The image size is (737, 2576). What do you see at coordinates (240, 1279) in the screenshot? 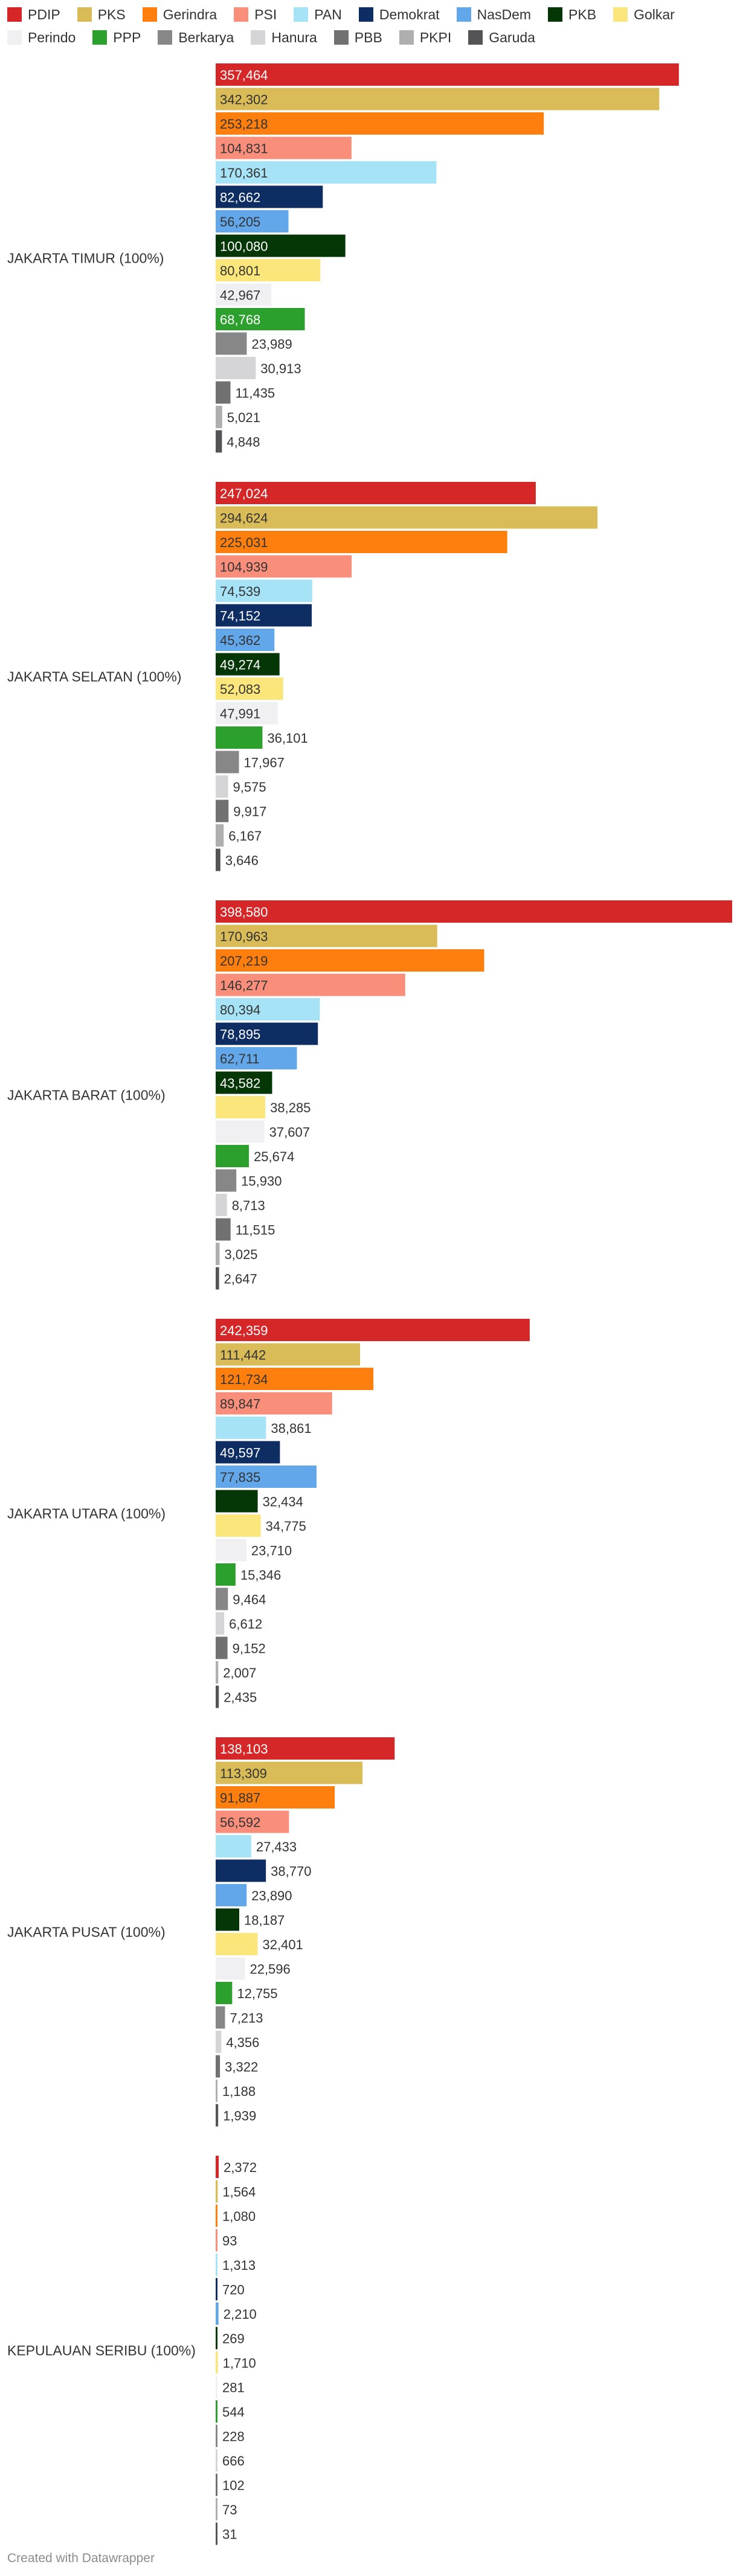
I see `bar-value-label: 2,647` at bounding box center [240, 1279].